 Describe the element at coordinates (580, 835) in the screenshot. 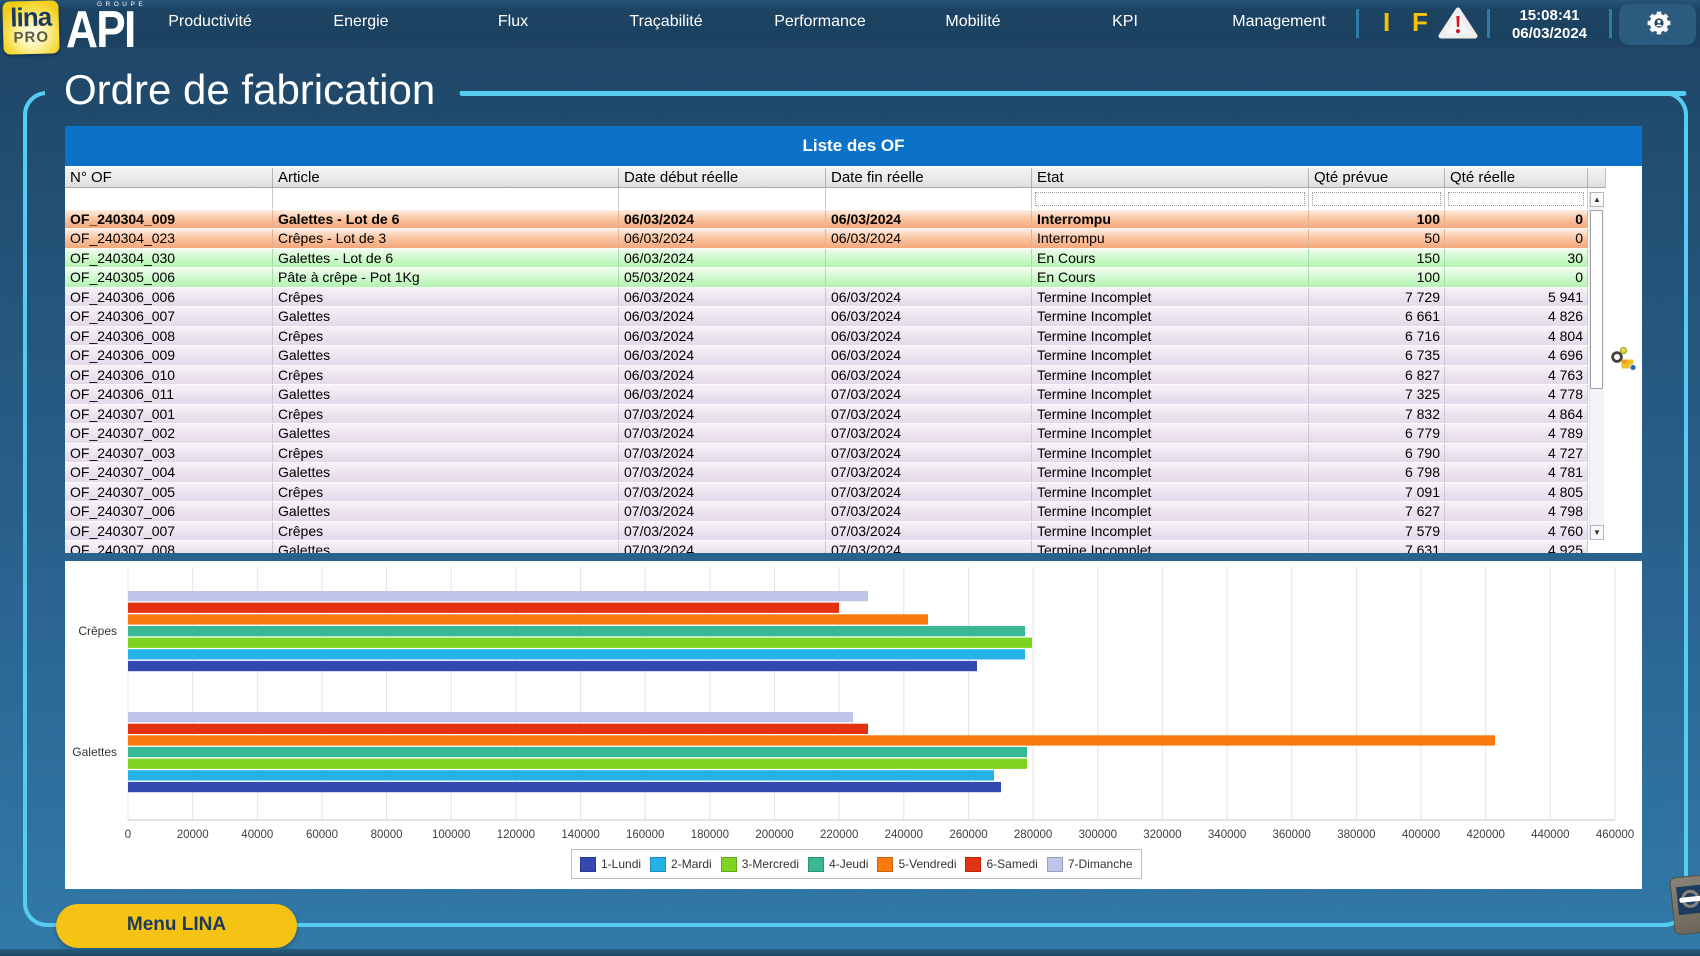

I see `svg-text: 140000` at that location.